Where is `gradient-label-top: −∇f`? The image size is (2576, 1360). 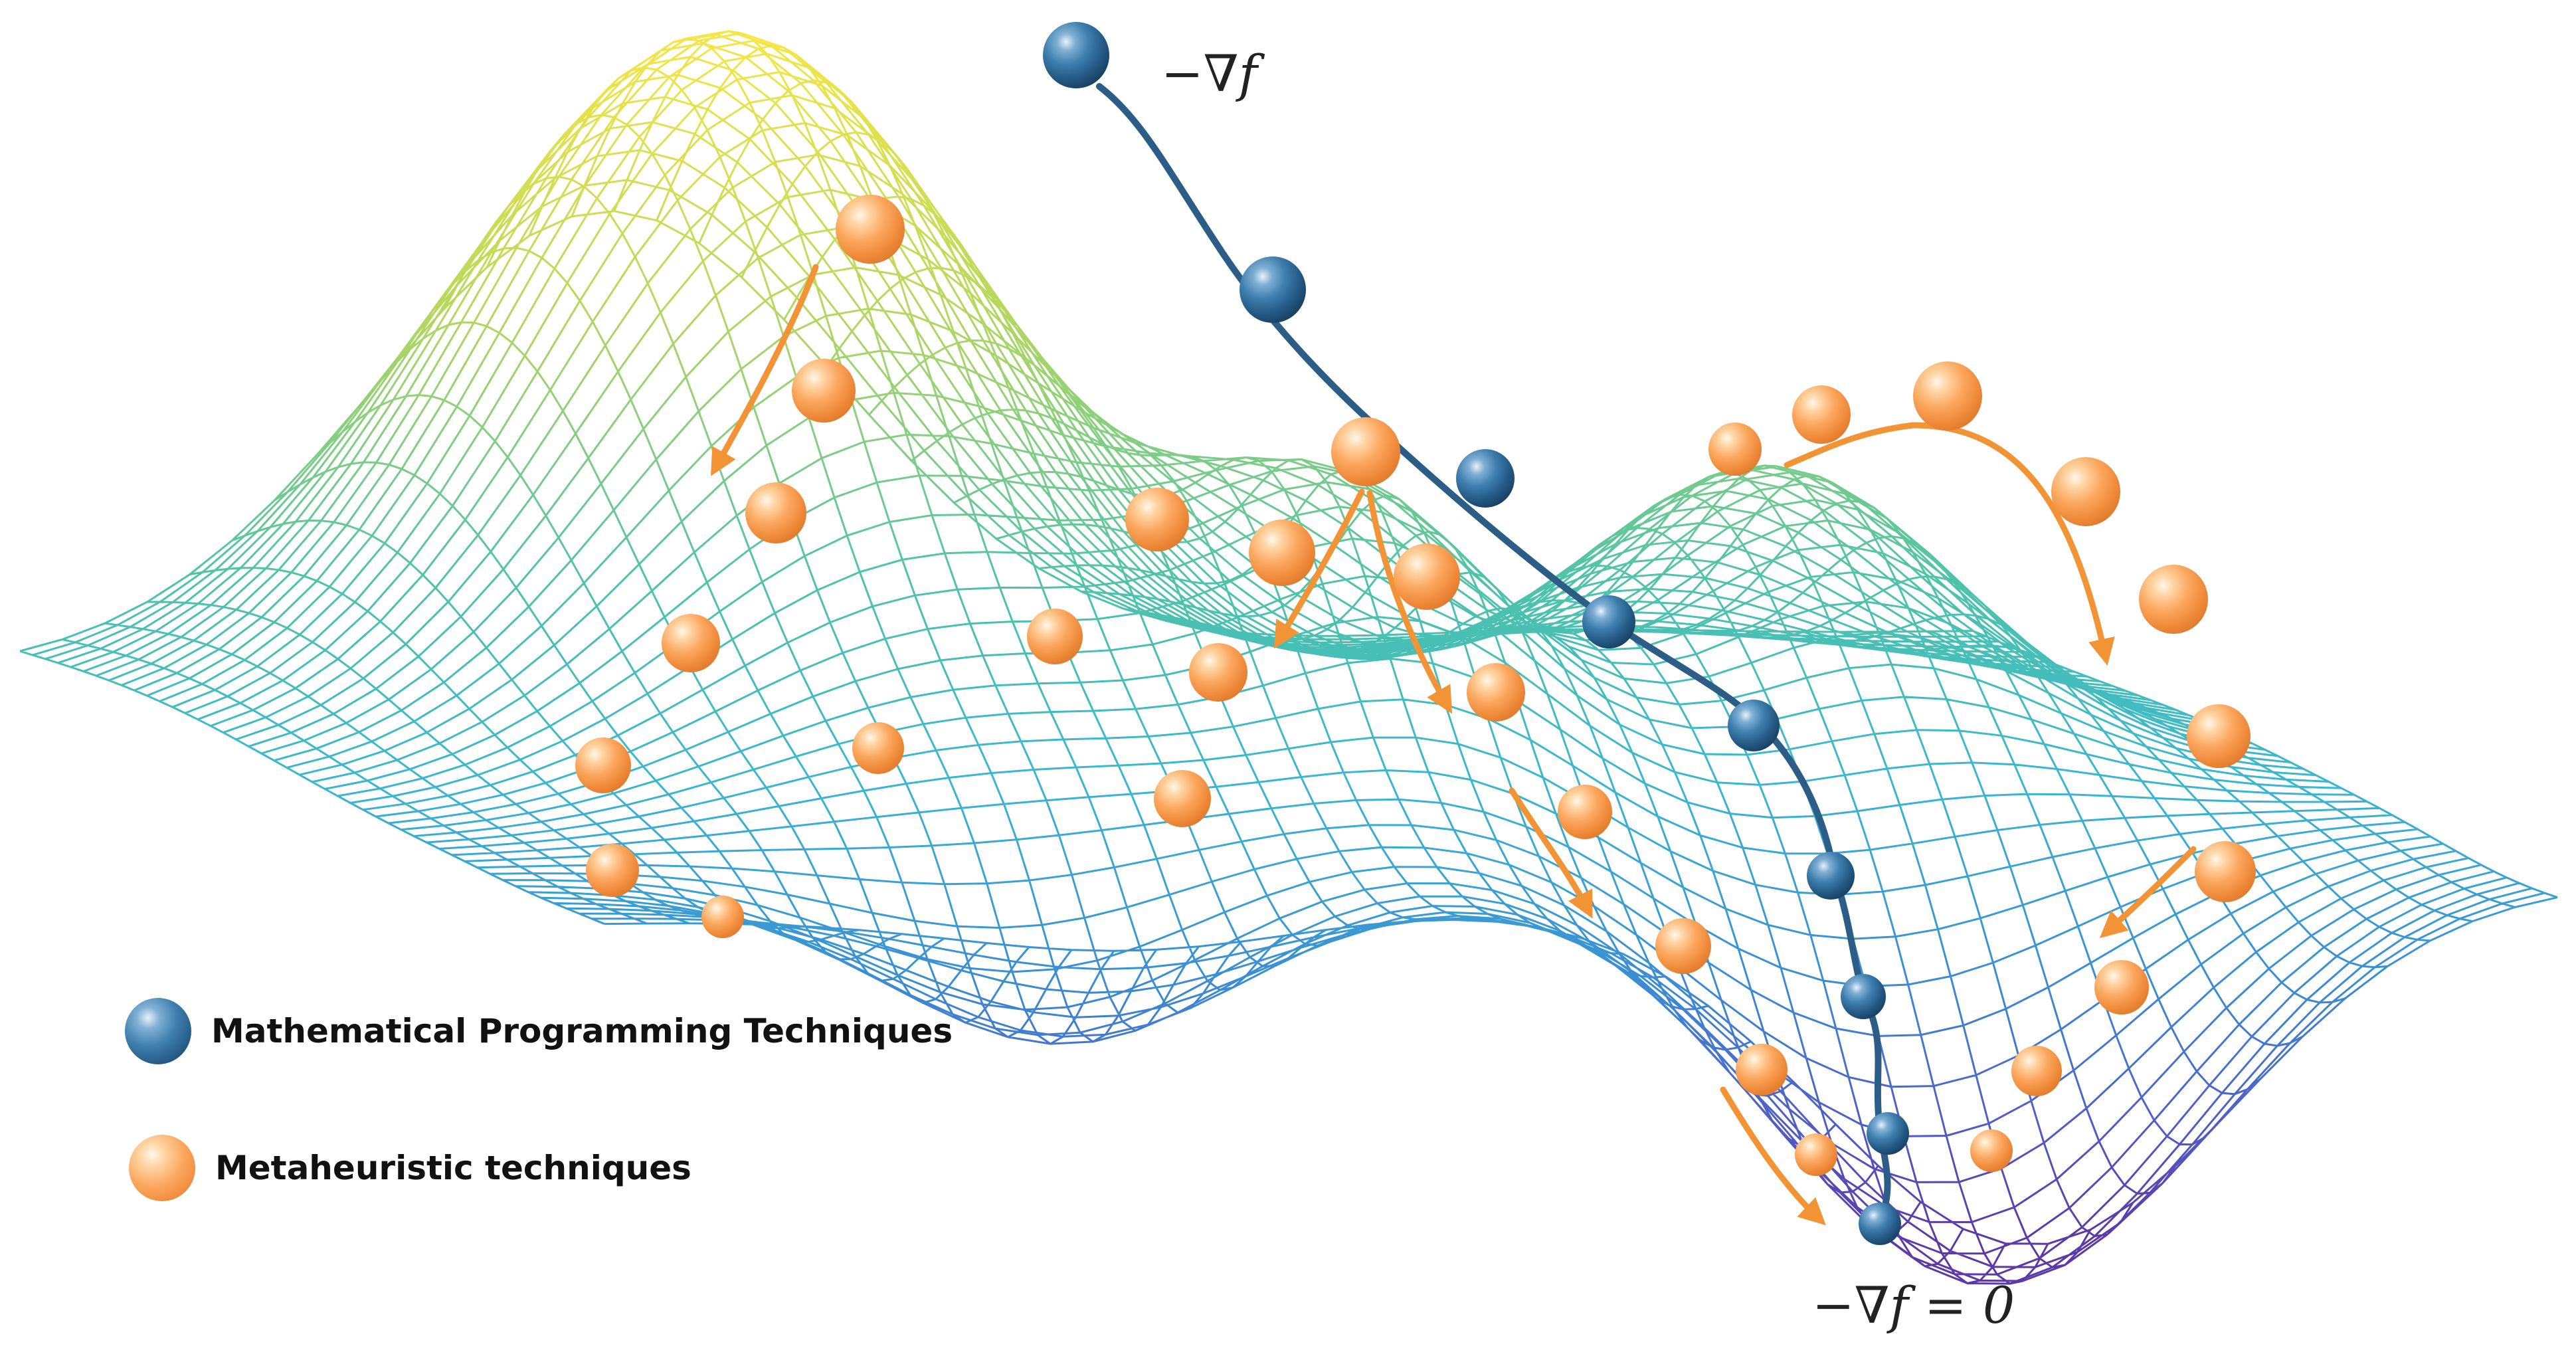 gradient-label-top: −∇f is located at coordinates (1209, 73).